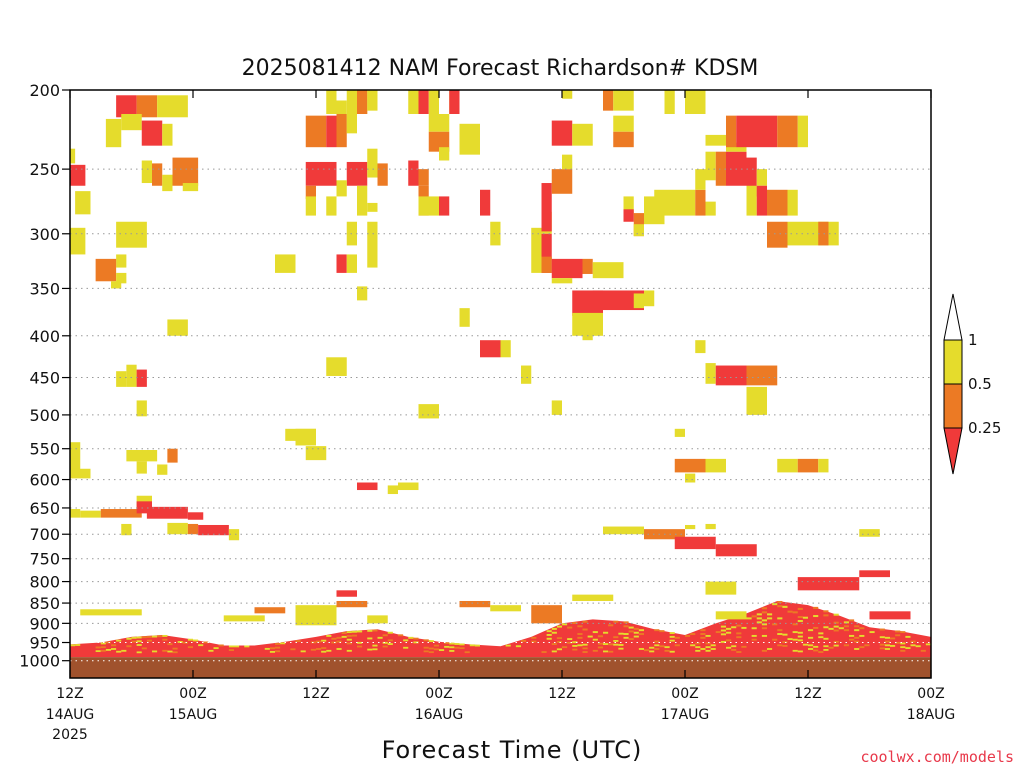 Image resolution: width=1024 pixels, height=768 pixels. I want to click on y-tick-label: 650, so click(44, 508).